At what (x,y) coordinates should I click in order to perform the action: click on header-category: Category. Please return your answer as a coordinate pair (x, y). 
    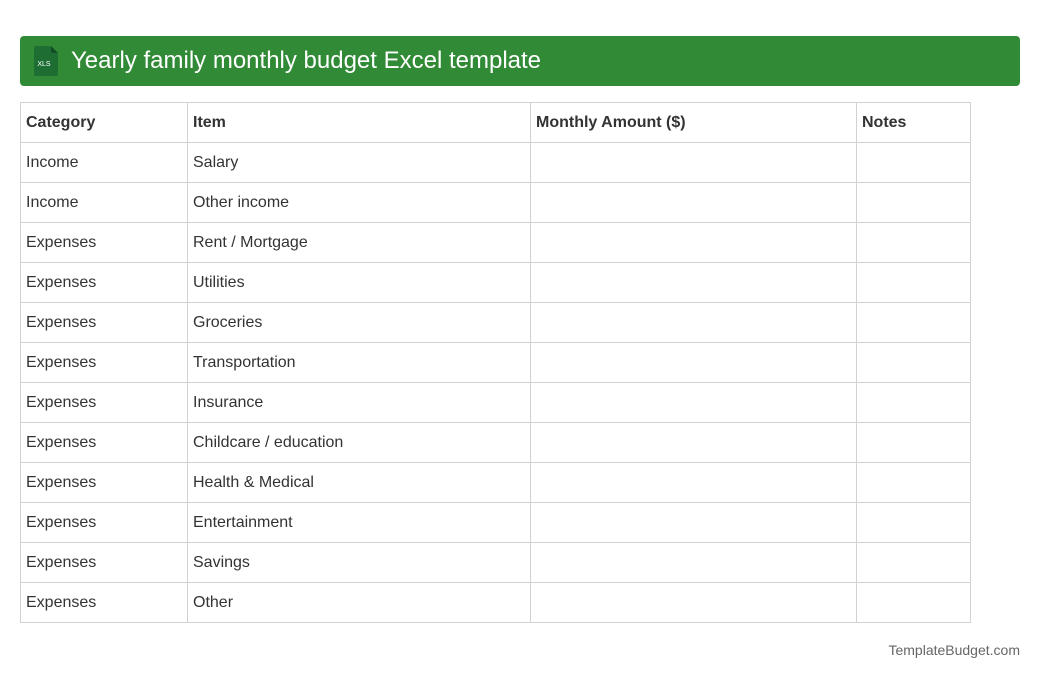
    Looking at the image, I should click on (104, 122).